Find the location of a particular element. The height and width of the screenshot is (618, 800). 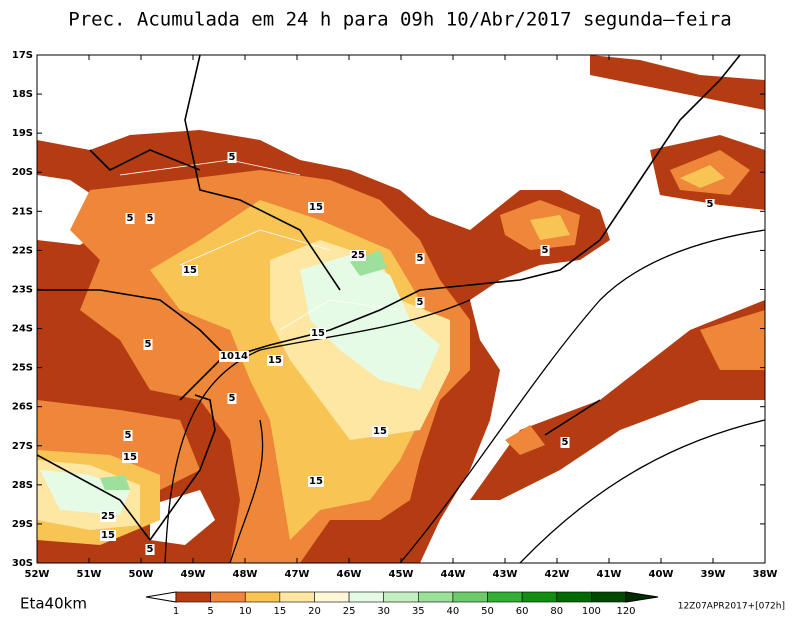

lon-label: 46W is located at coordinates (349, 574).